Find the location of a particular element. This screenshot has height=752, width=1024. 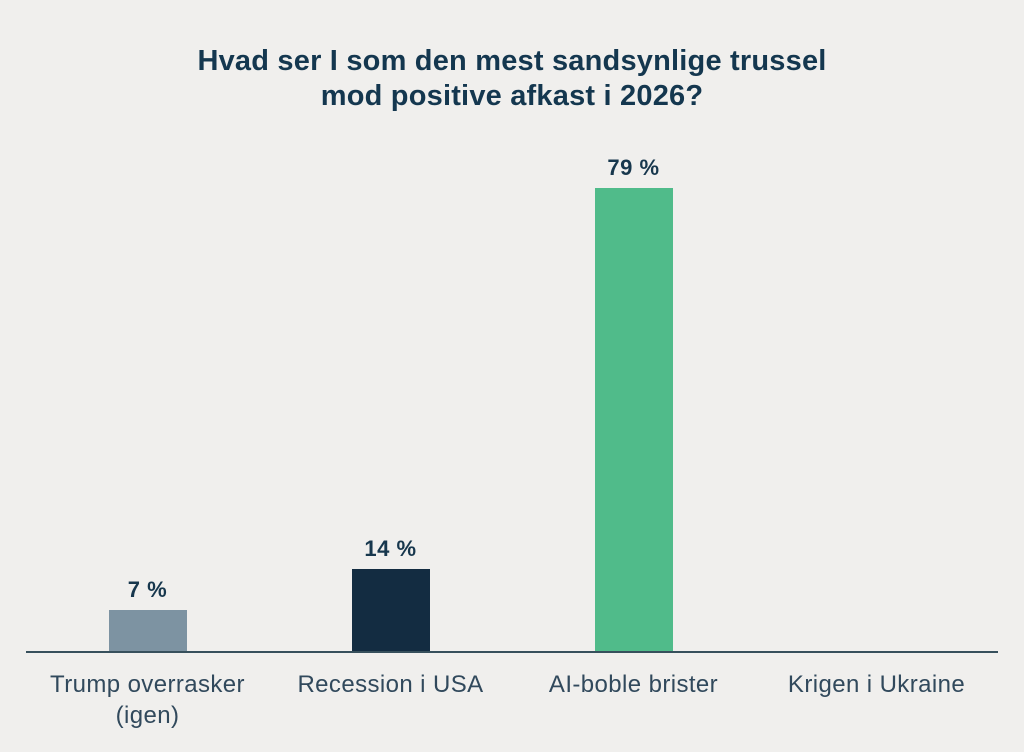

bar-value-label: 79 % is located at coordinates (633, 167).